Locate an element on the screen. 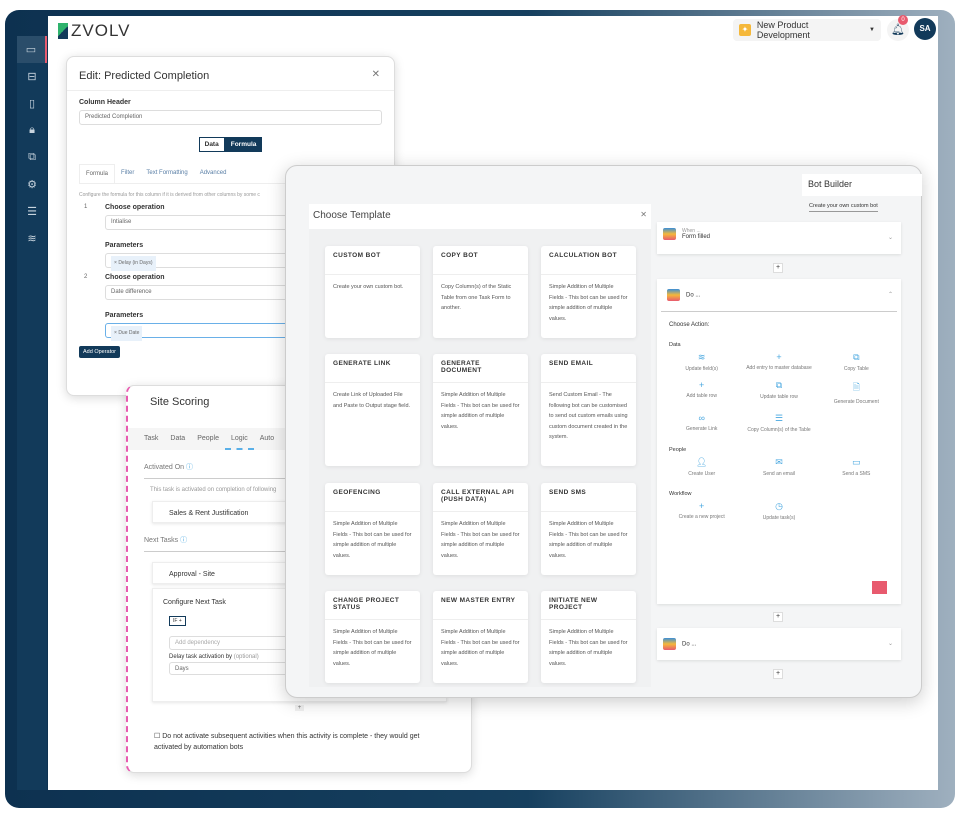  action-icon: + is located at coordinates (702, 506).